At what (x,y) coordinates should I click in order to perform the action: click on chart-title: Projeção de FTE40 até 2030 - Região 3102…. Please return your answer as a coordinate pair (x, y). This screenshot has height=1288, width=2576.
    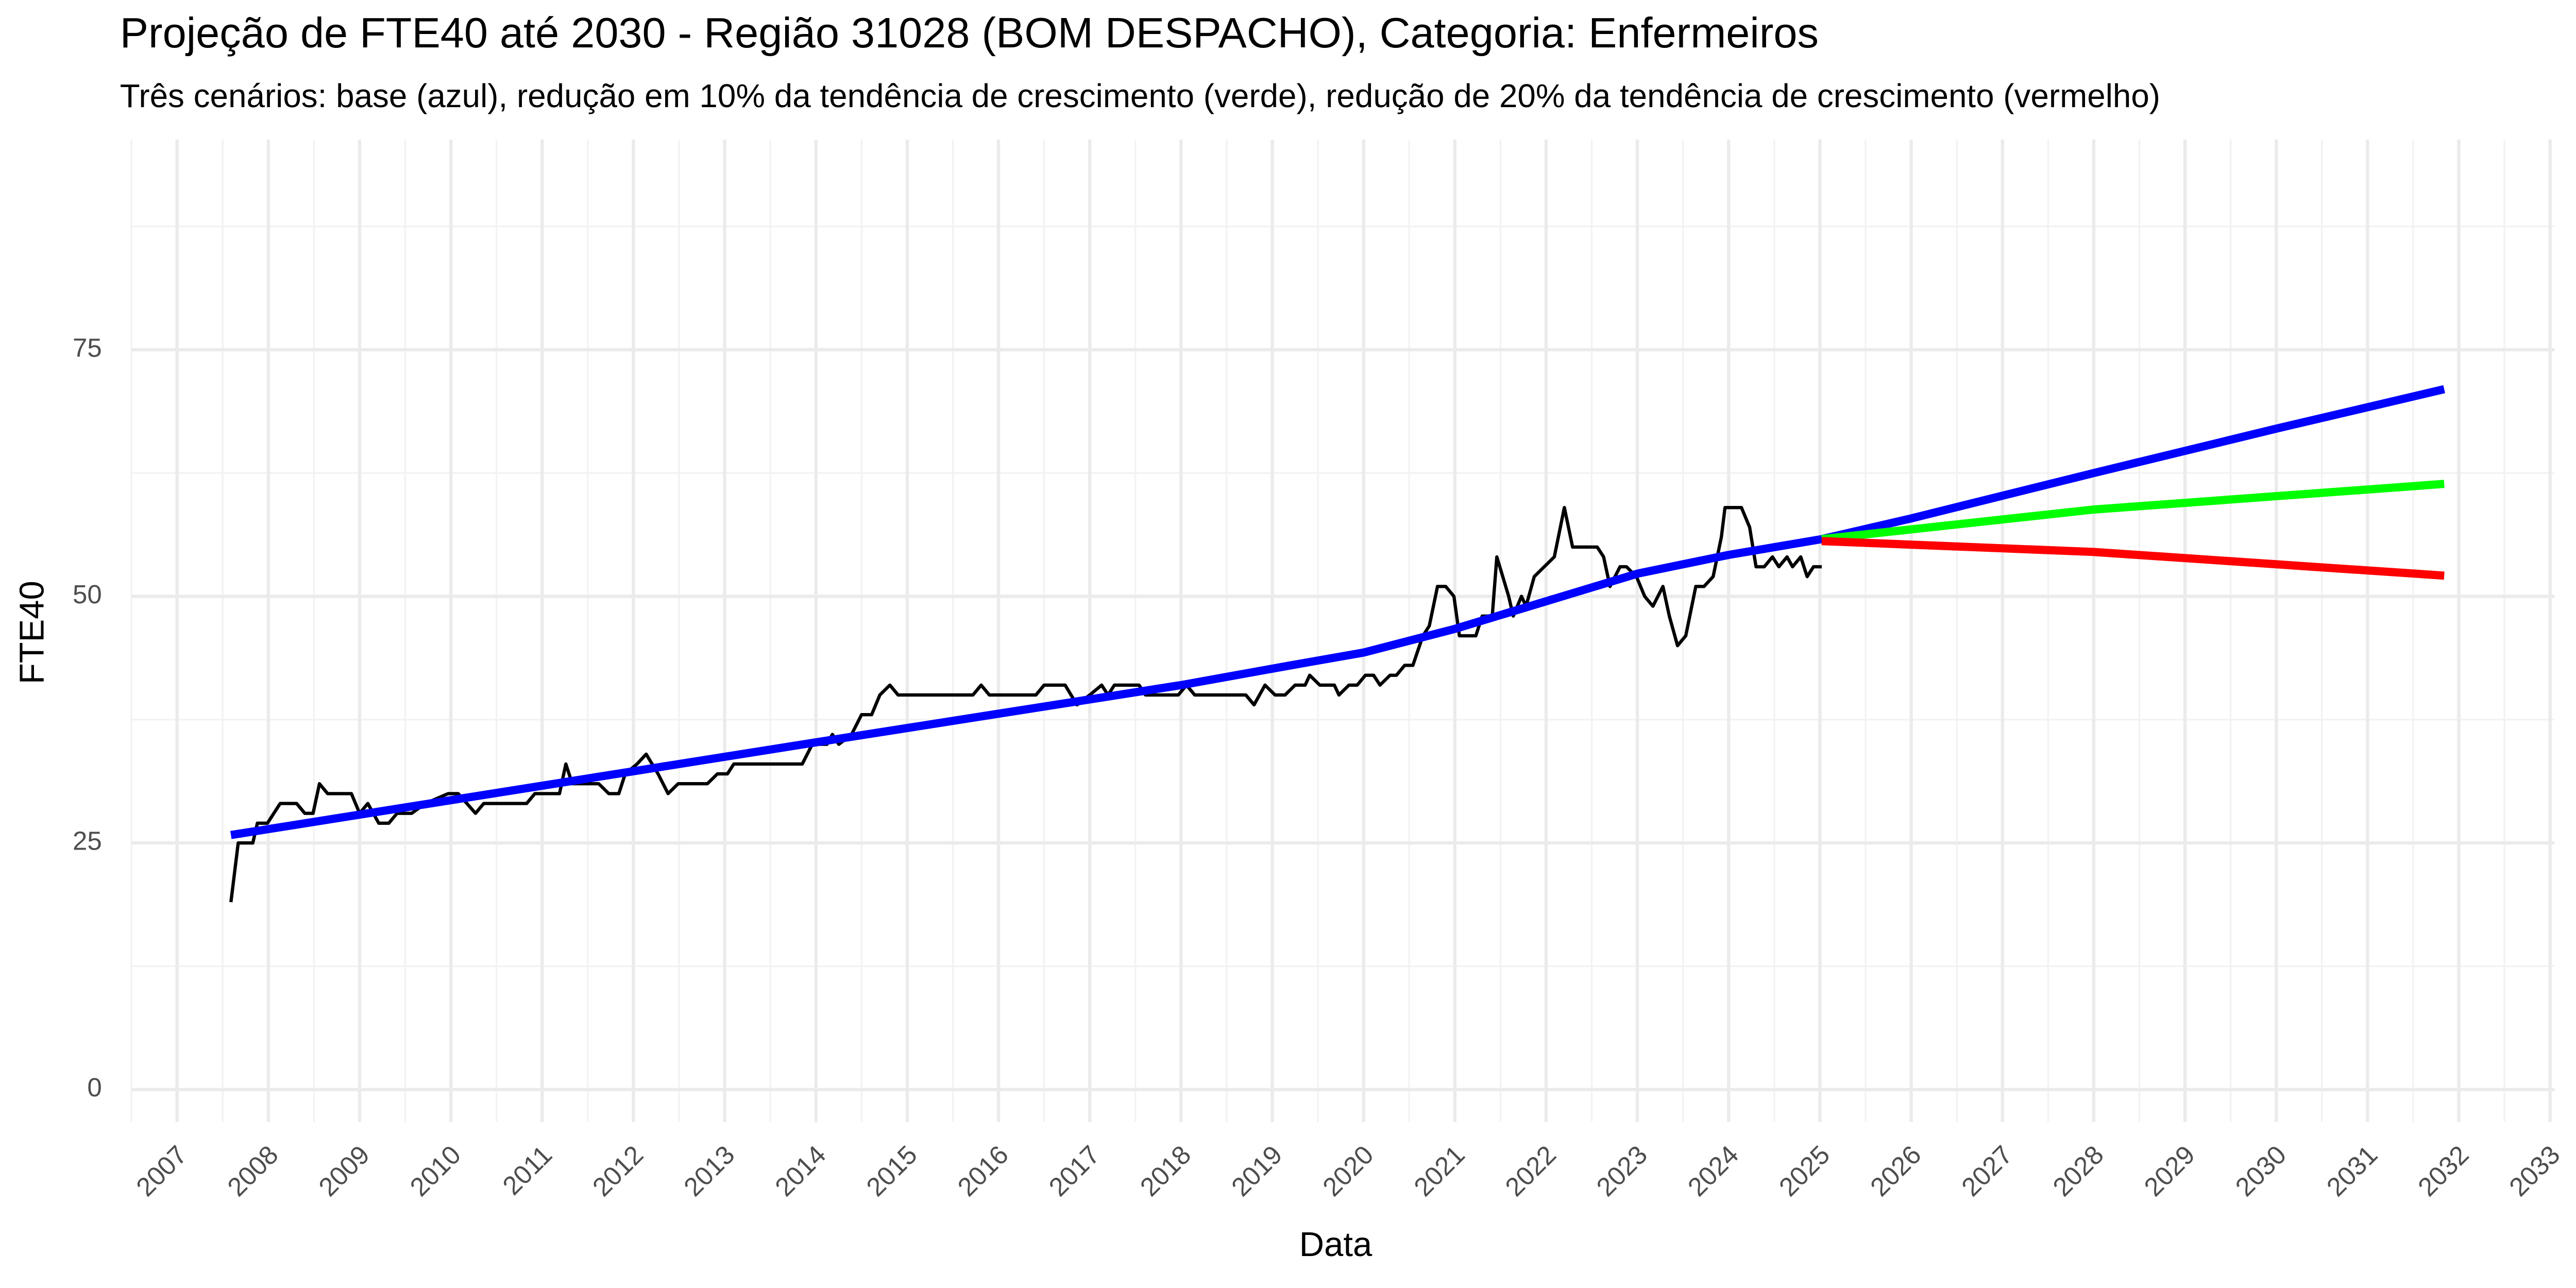
    Looking at the image, I should click on (969, 33).